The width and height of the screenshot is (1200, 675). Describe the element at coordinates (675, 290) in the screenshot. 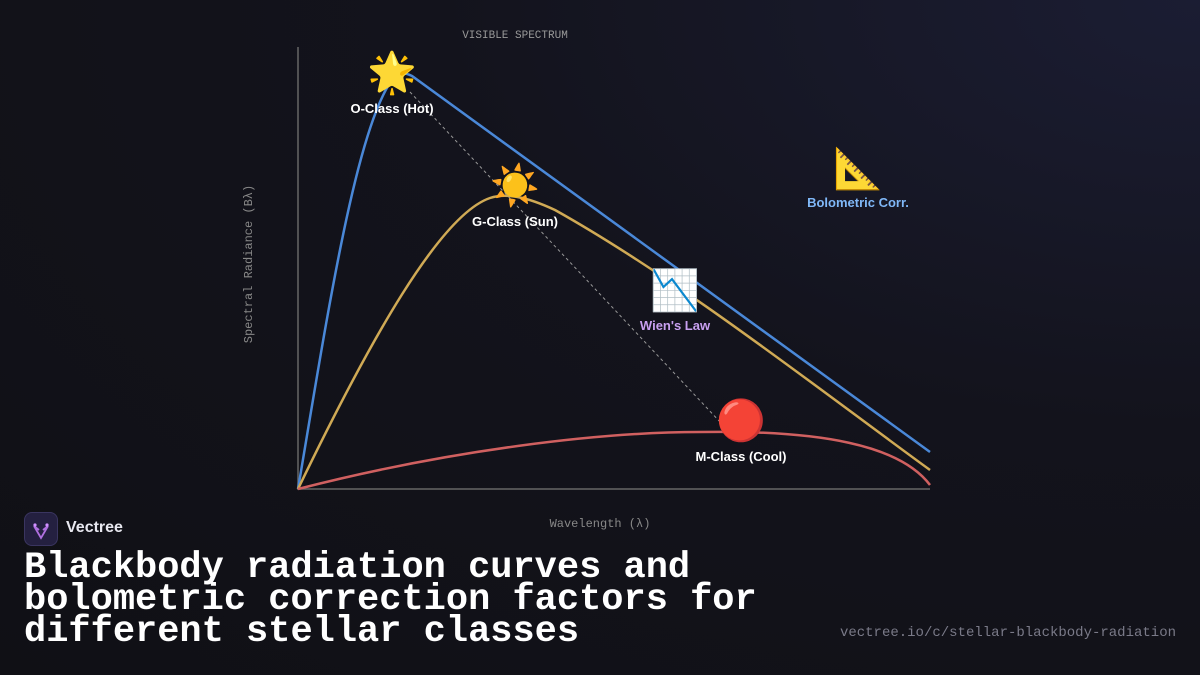

I see `annotation-icon: 📉` at that location.